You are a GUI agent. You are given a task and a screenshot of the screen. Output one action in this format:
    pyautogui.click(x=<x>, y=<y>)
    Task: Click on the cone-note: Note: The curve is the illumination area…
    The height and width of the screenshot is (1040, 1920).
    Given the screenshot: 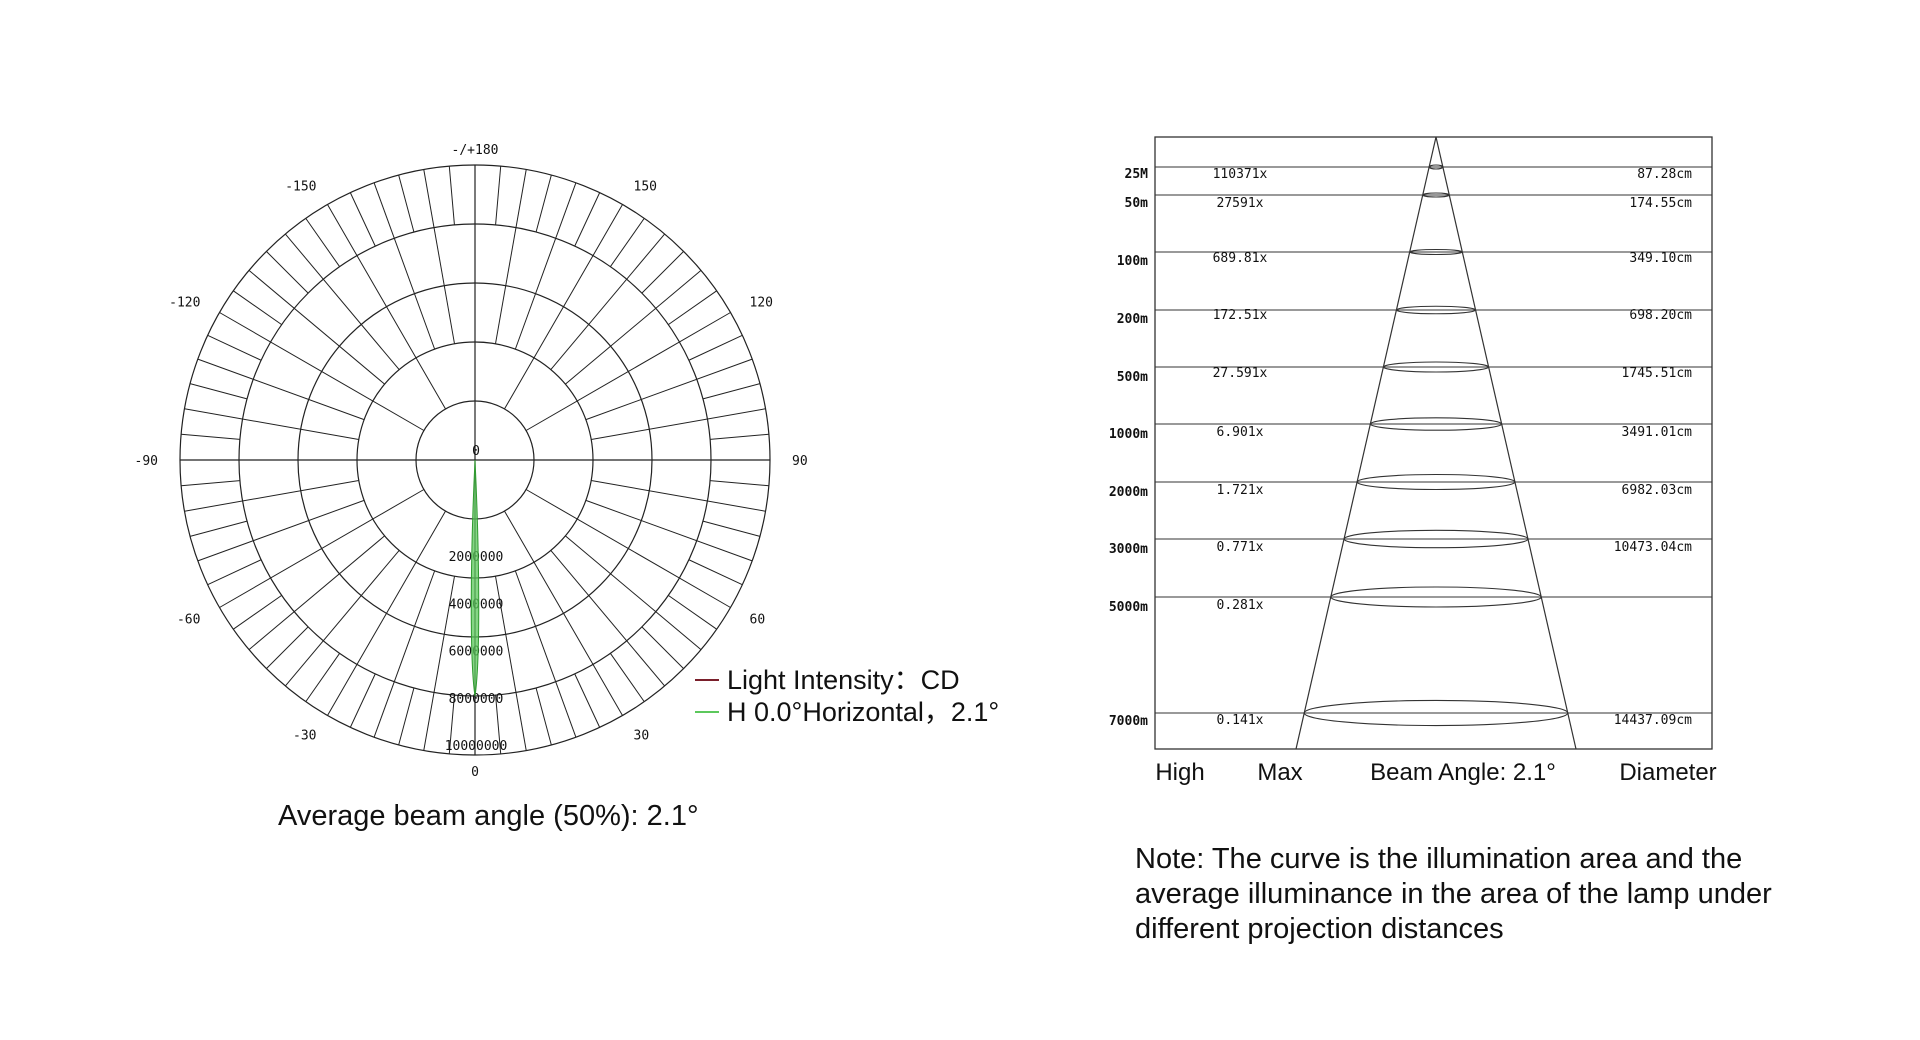 What is the action you would take?
    pyautogui.click(x=1453, y=894)
    